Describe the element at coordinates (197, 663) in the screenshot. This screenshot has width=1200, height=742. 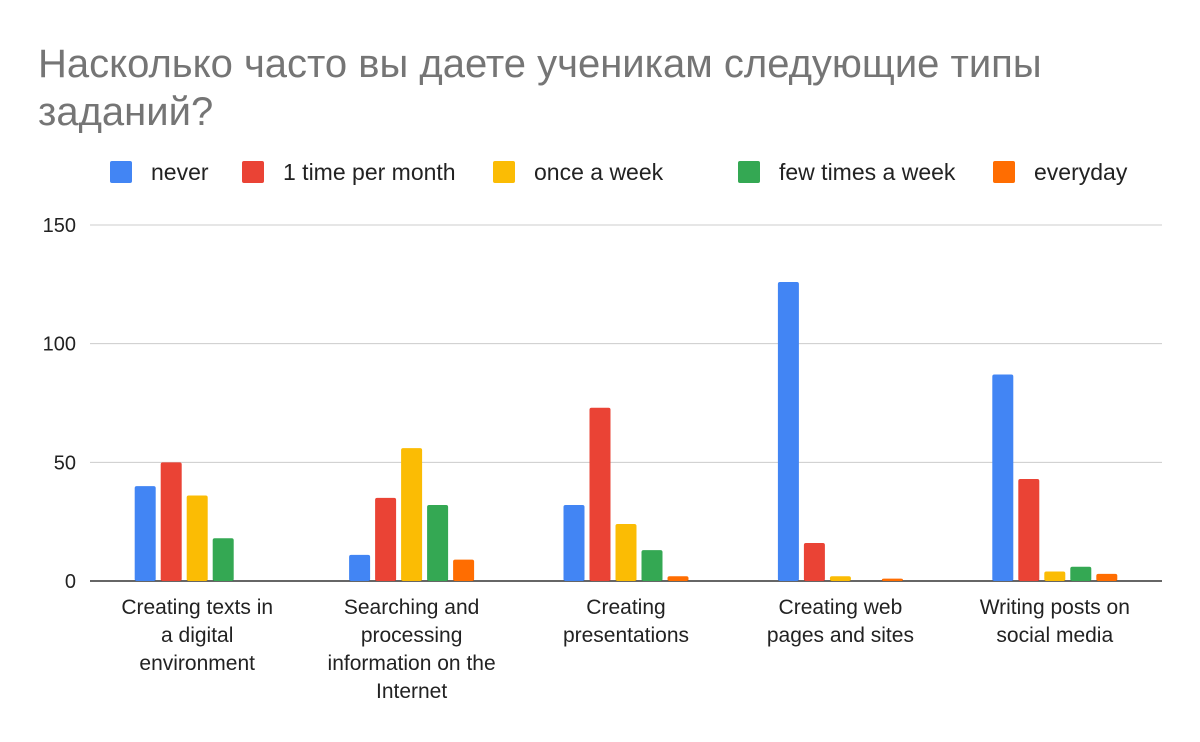
I see `x-category-label-line: environment` at that location.